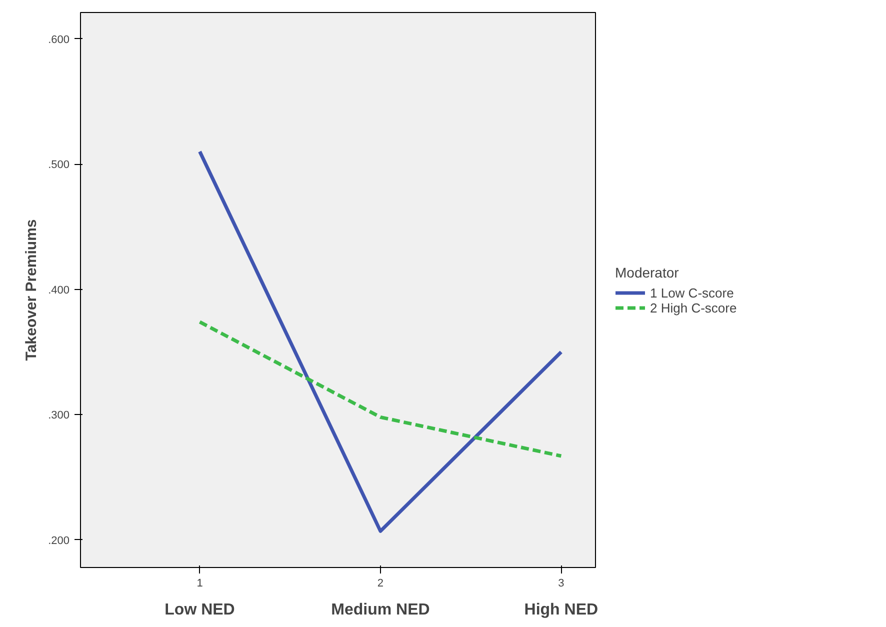  I want to click on x-tick-label: 1, so click(199, 584).